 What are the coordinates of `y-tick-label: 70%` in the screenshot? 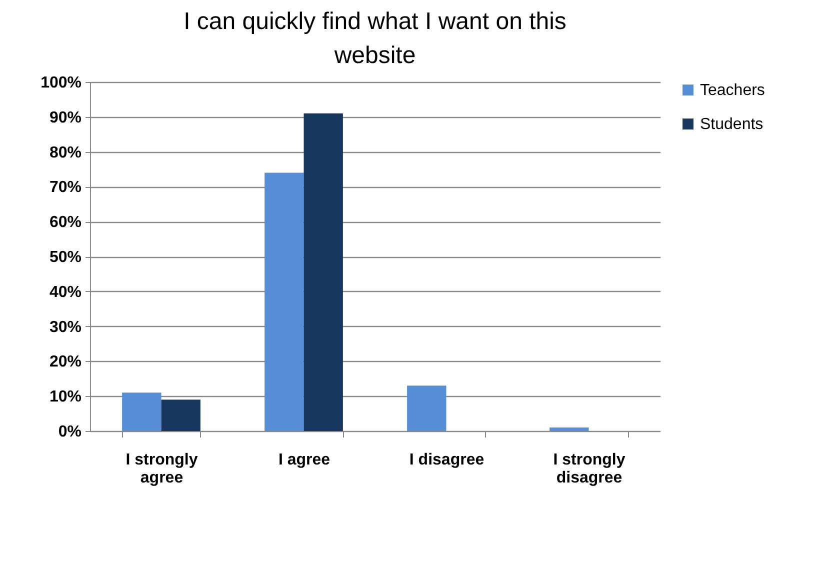 It's located at (65, 187).